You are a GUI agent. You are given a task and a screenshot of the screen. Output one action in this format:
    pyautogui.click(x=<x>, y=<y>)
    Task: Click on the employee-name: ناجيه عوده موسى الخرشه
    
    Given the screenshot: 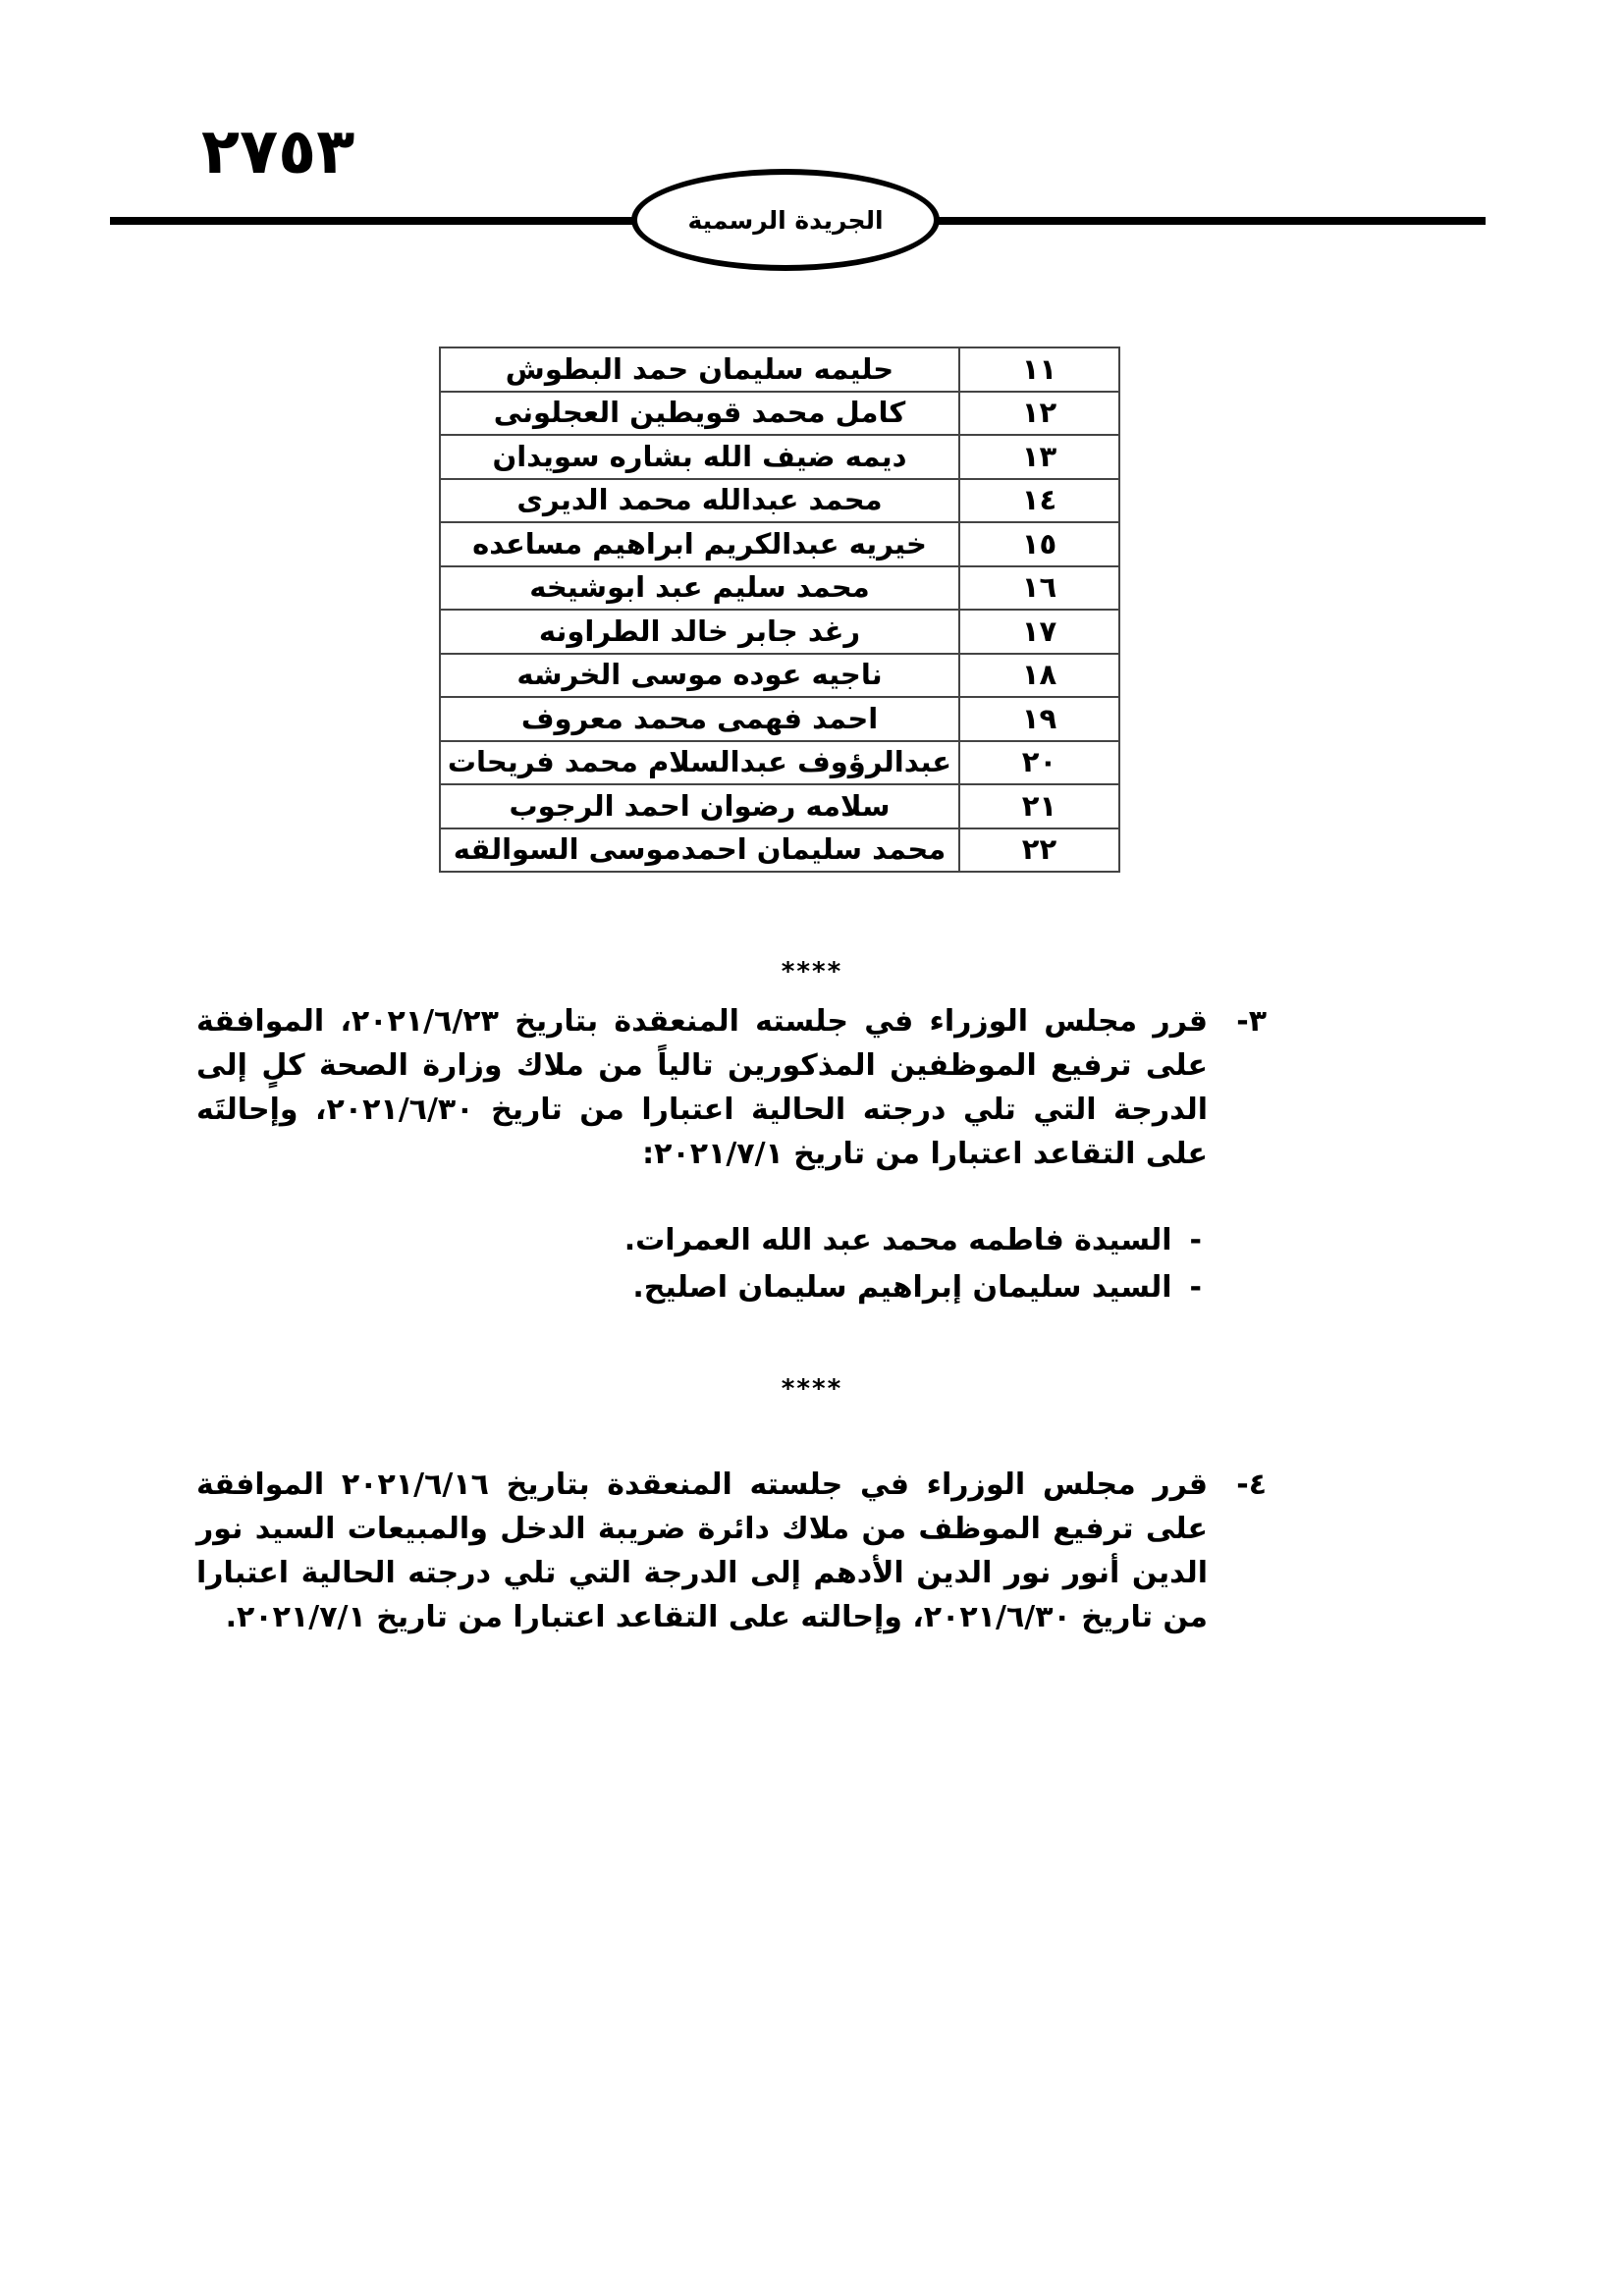 What is the action you would take?
    pyautogui.click(x=699, y=675)
    